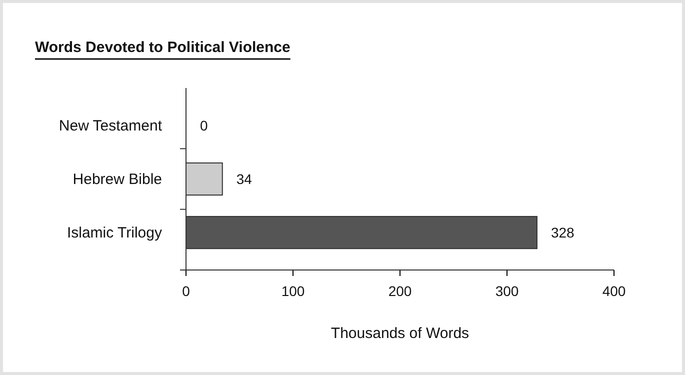  I want to click on data-label: 34, so click(244, 178).